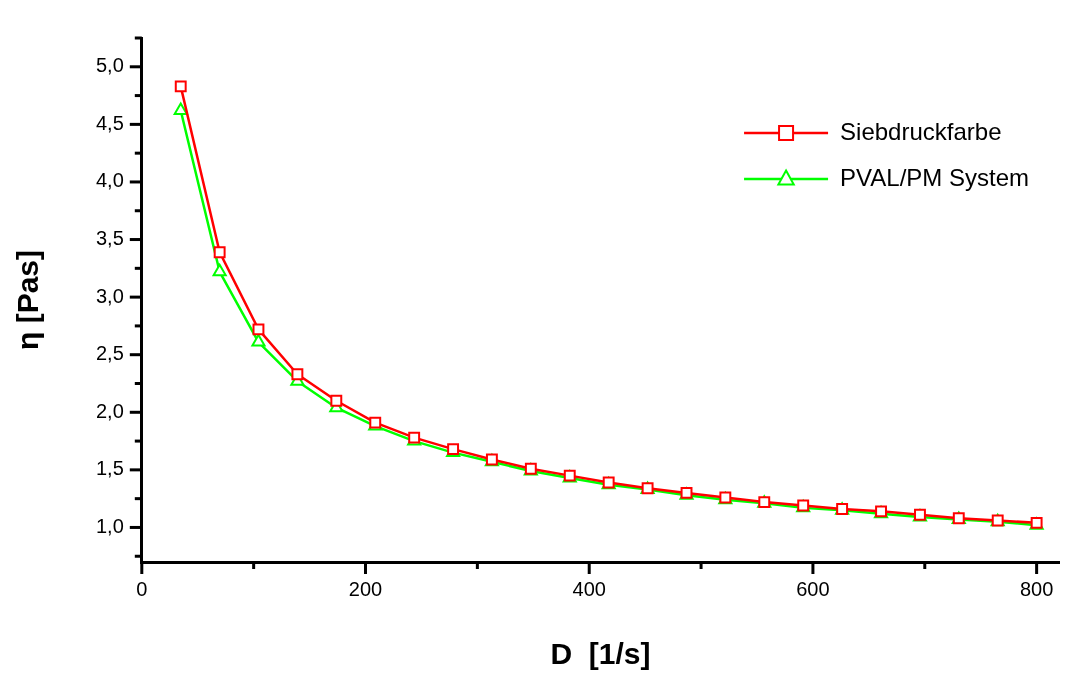 The height and width of the screenshot is (686, 1087). What do you see at coordinates (935, 177) in the screenshot?
I see `legend-label: PVAL/PM System` at bounding box center [935, 177].